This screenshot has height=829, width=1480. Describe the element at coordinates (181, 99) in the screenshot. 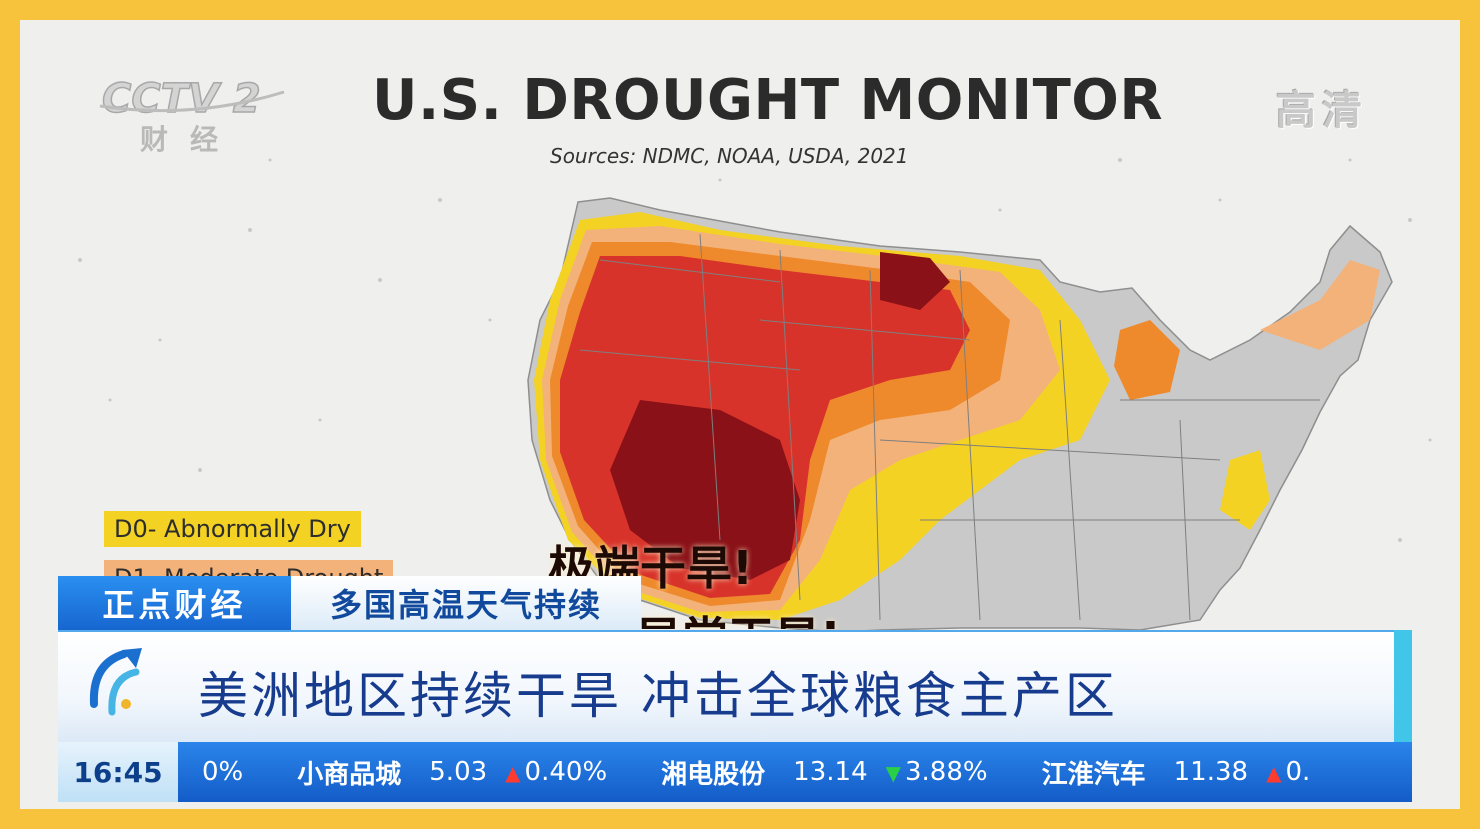

I see `cctv-logo-text: CCTV 2` at that location.